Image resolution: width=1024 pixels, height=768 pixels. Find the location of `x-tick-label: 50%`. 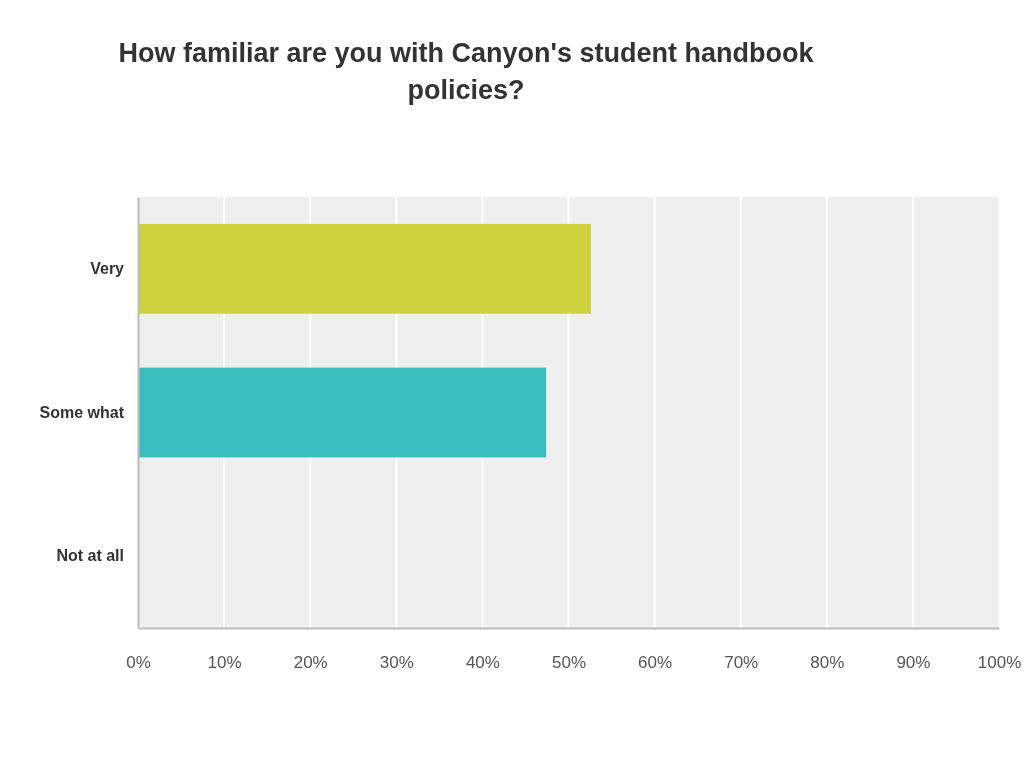

x-tick-label: 50% is located at coordinates (569, 663).